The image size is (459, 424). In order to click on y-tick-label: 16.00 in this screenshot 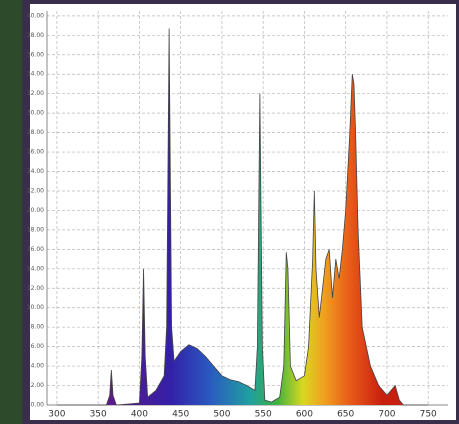, I will do `click(35, 249)`.